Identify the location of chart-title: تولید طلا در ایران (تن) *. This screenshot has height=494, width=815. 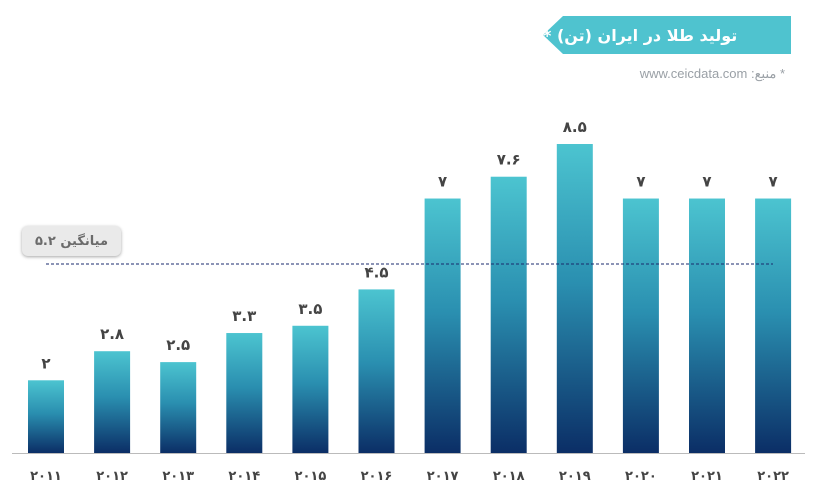
(667, 35).